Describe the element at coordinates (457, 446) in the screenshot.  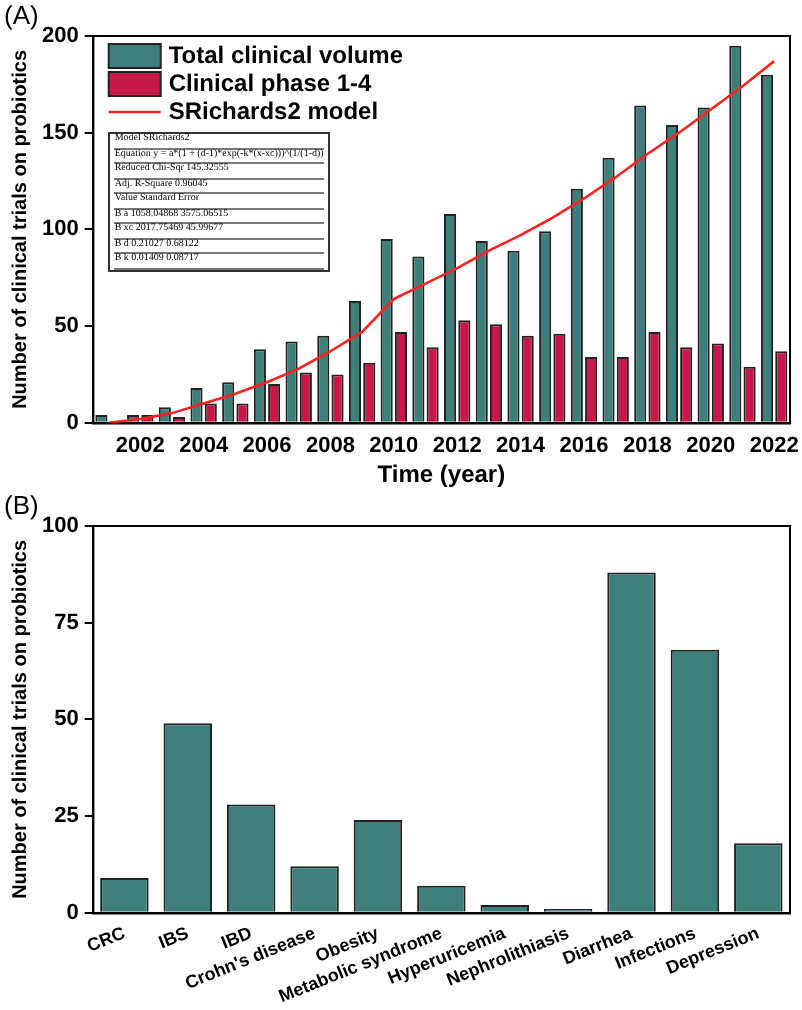
I see `x-tick-label: 2012` at that location.